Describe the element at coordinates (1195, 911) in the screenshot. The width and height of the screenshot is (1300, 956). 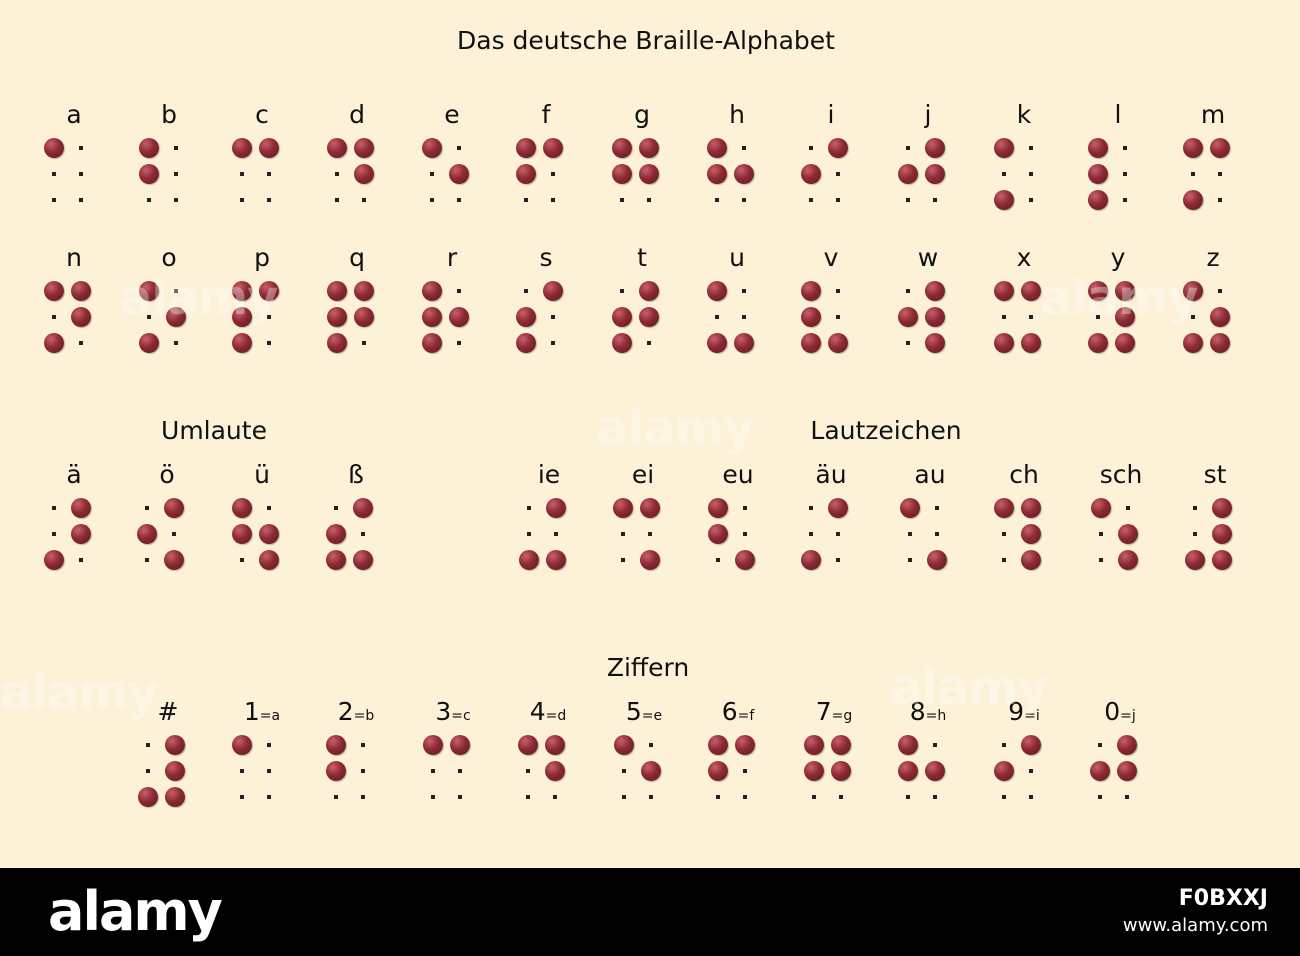
I see `footer-meta: F0BXXJ www.alamy.com` at that location.